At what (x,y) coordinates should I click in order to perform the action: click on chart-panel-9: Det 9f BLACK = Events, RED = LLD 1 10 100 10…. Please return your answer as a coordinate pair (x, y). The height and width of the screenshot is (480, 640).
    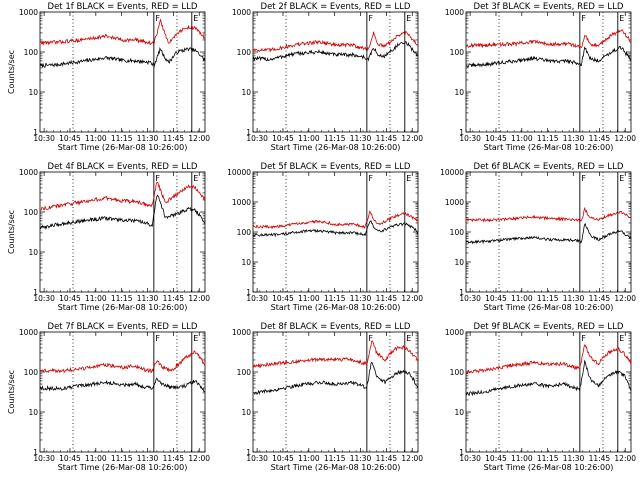
    Looking at the image, I should click on (540, 397).